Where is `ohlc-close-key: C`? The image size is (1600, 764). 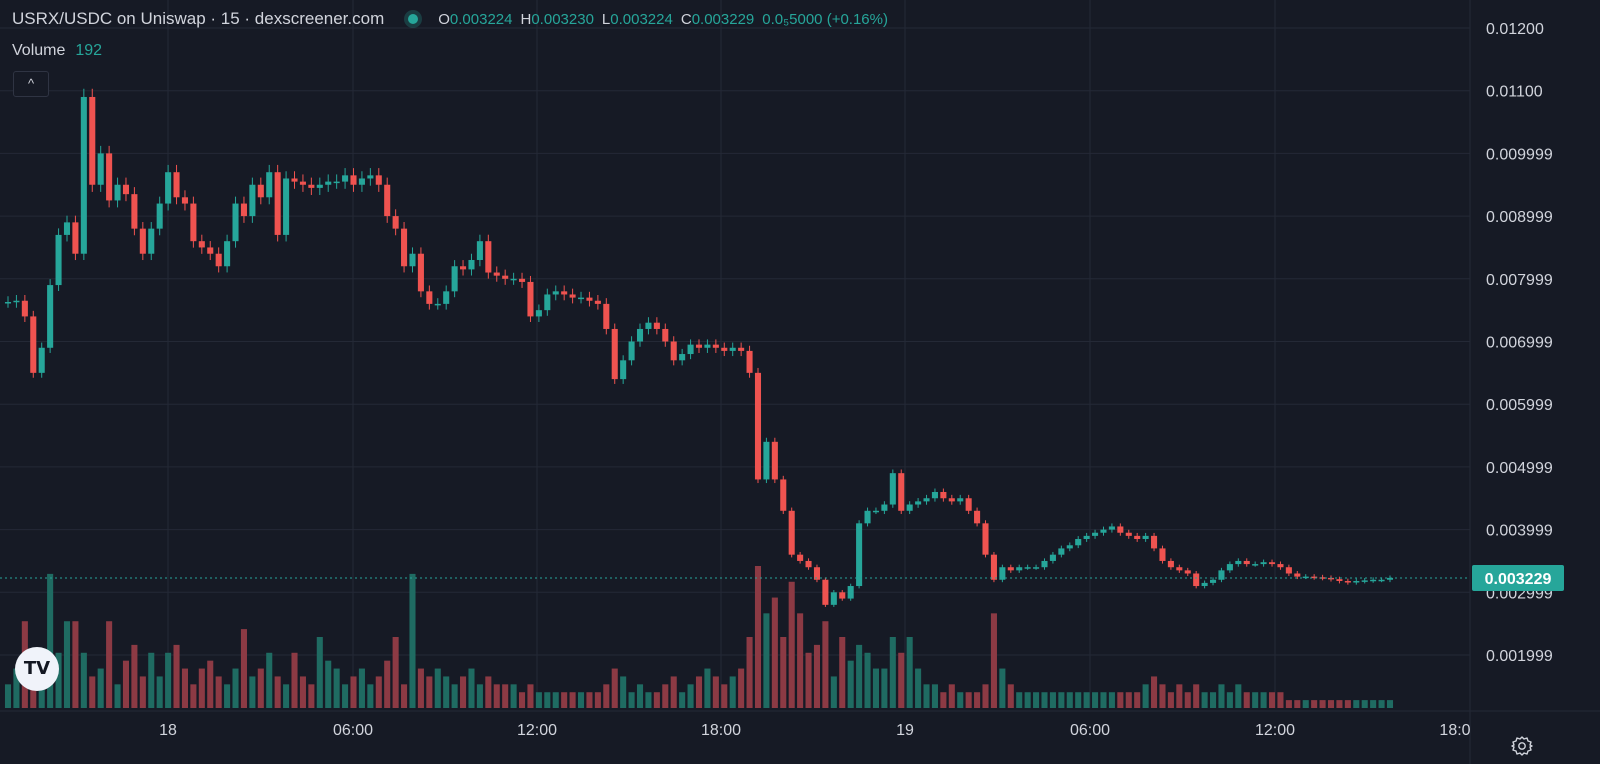 ohlc-close-key: C is located at coordinates (686, 19).